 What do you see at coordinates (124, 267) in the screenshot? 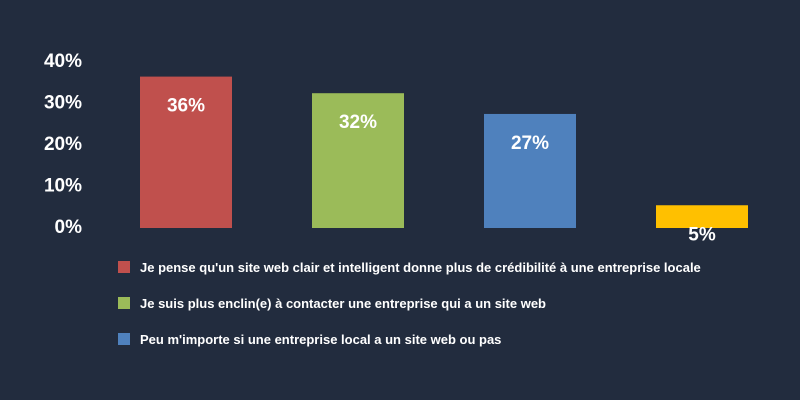
I see `legend-swatch-red` at bounding box center [124, 267].